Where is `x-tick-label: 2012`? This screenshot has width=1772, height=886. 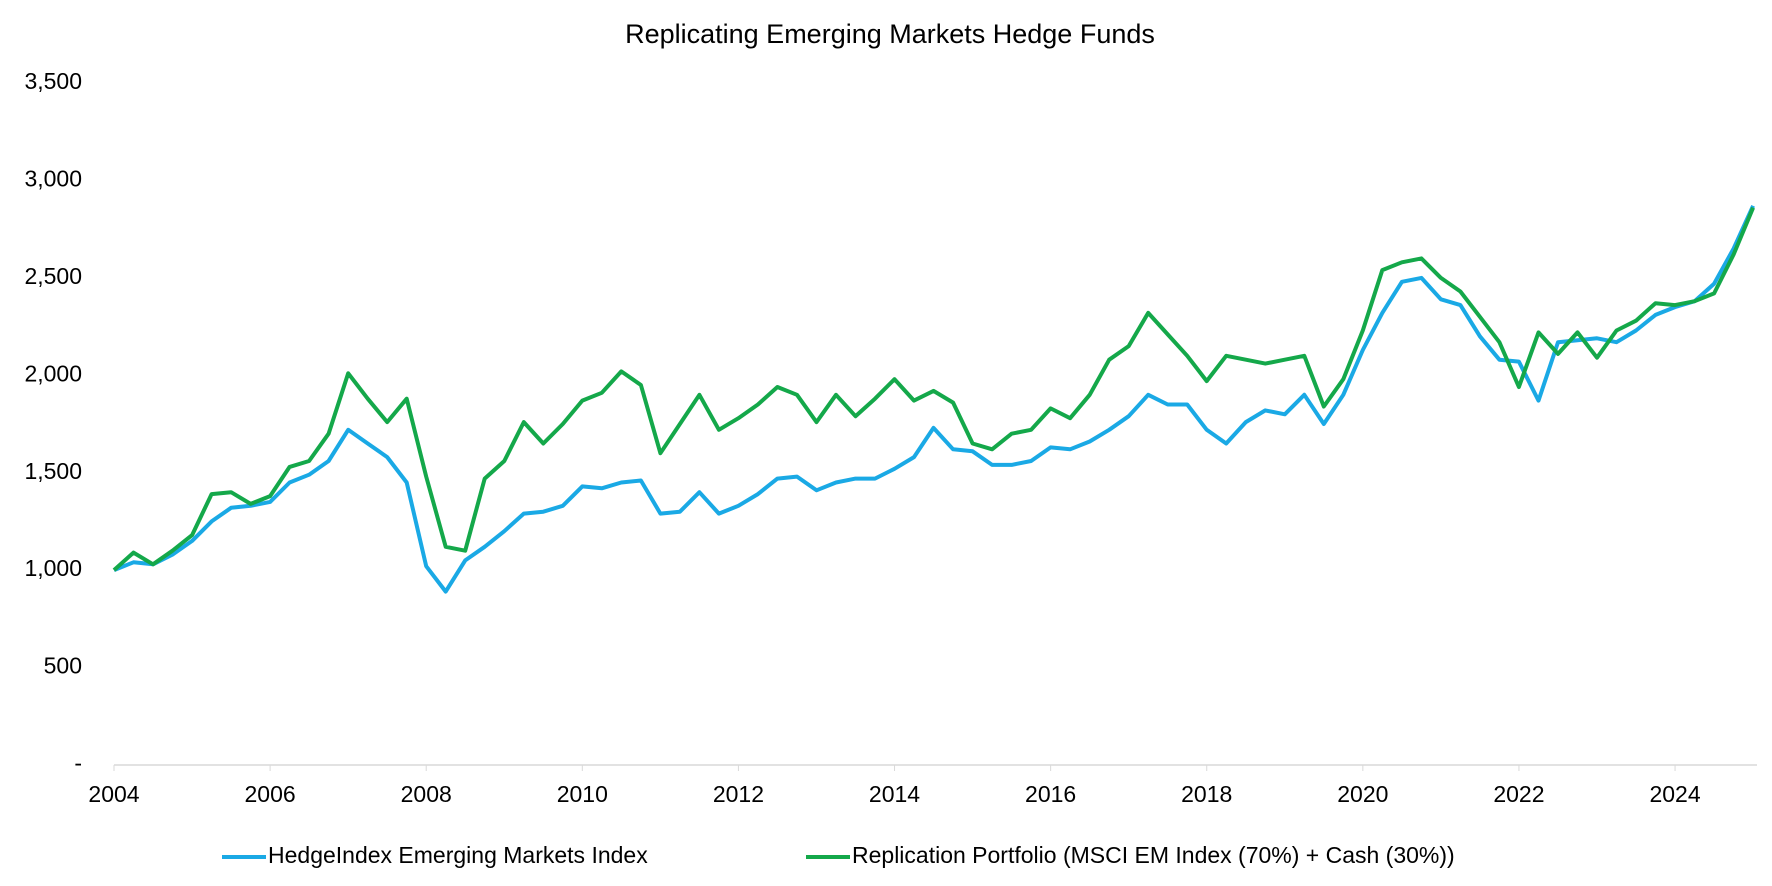
x-tick-label: 2012 is located at coordinates (738, 794).